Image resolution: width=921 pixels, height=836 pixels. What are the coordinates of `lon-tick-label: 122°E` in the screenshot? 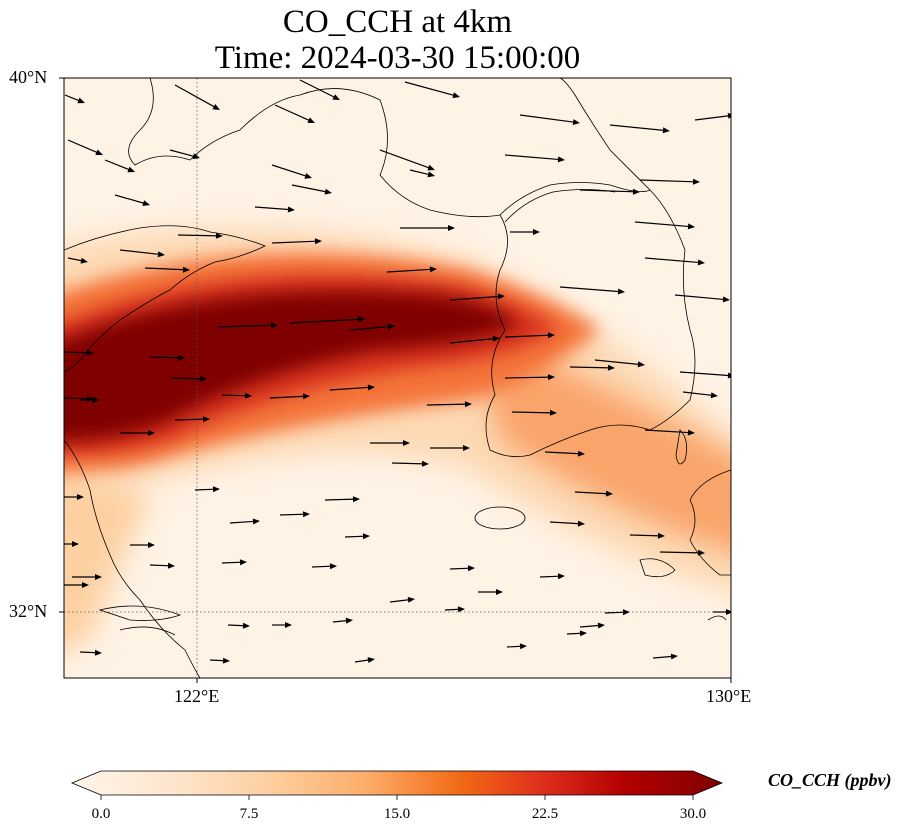 It's located at (197, 696).